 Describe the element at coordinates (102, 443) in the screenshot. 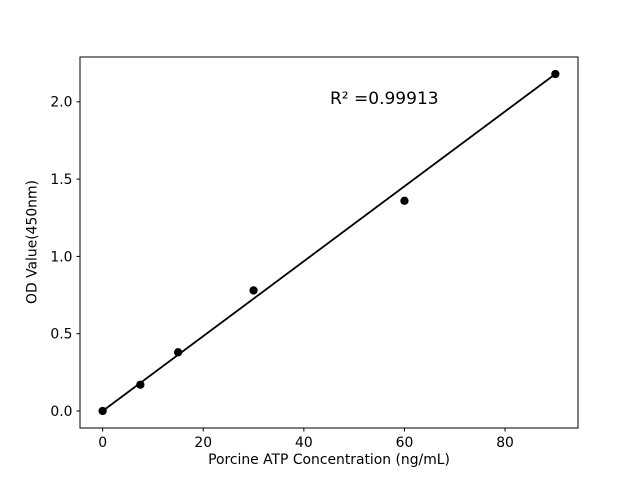

I see `x-tick-label: 0` at that location.